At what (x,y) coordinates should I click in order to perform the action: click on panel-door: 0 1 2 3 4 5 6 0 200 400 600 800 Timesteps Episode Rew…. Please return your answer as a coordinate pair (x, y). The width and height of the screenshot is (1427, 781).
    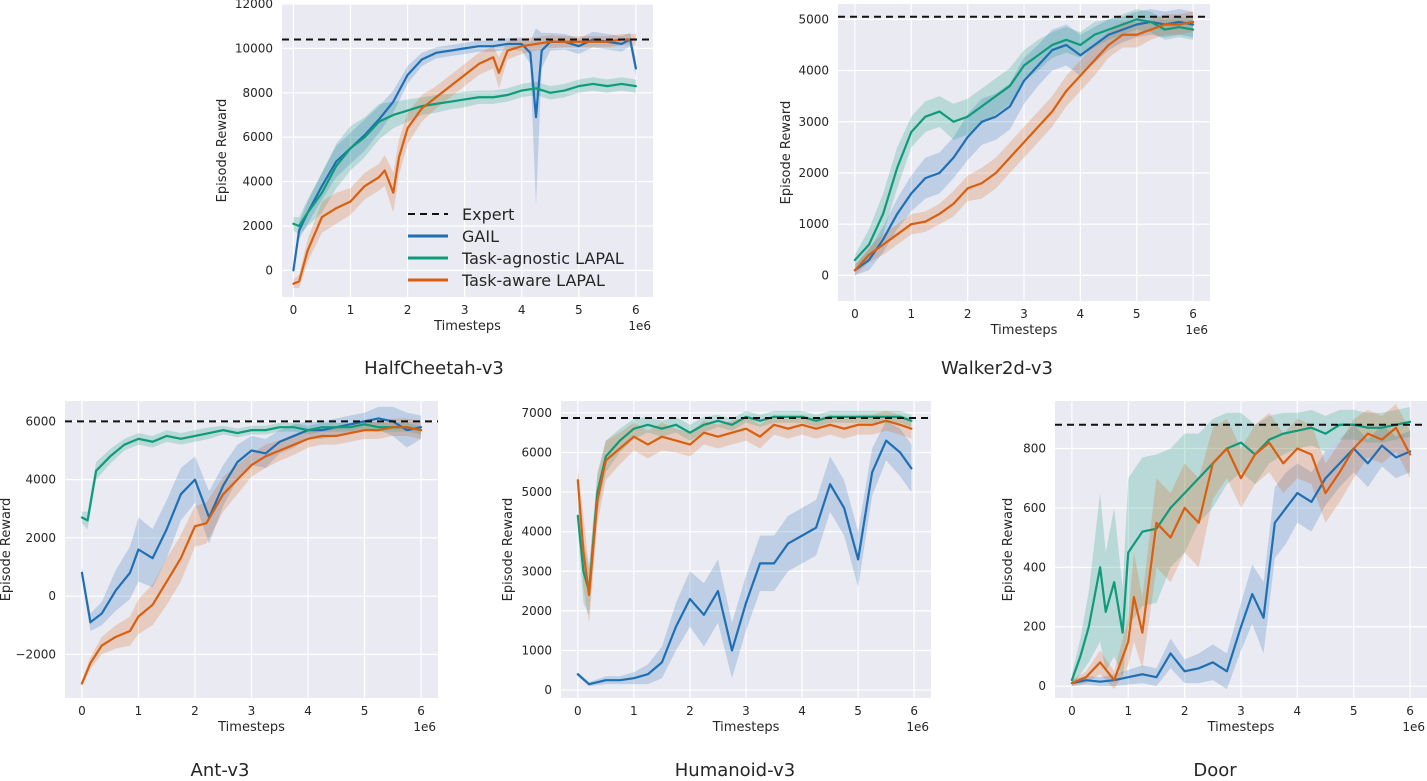
    Looking at the image, I should click on (1214, 591).